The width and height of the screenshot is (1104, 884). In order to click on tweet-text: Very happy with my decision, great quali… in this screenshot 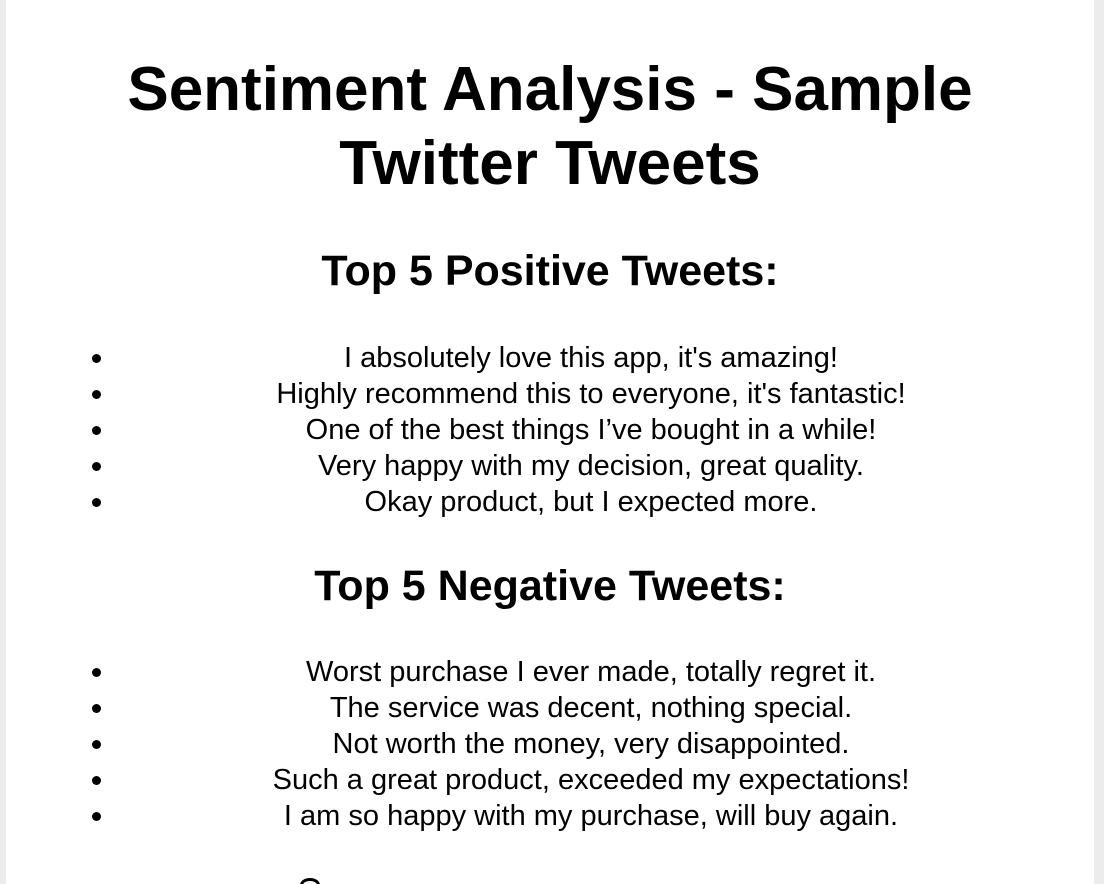, I will do `click(591, 466)`.